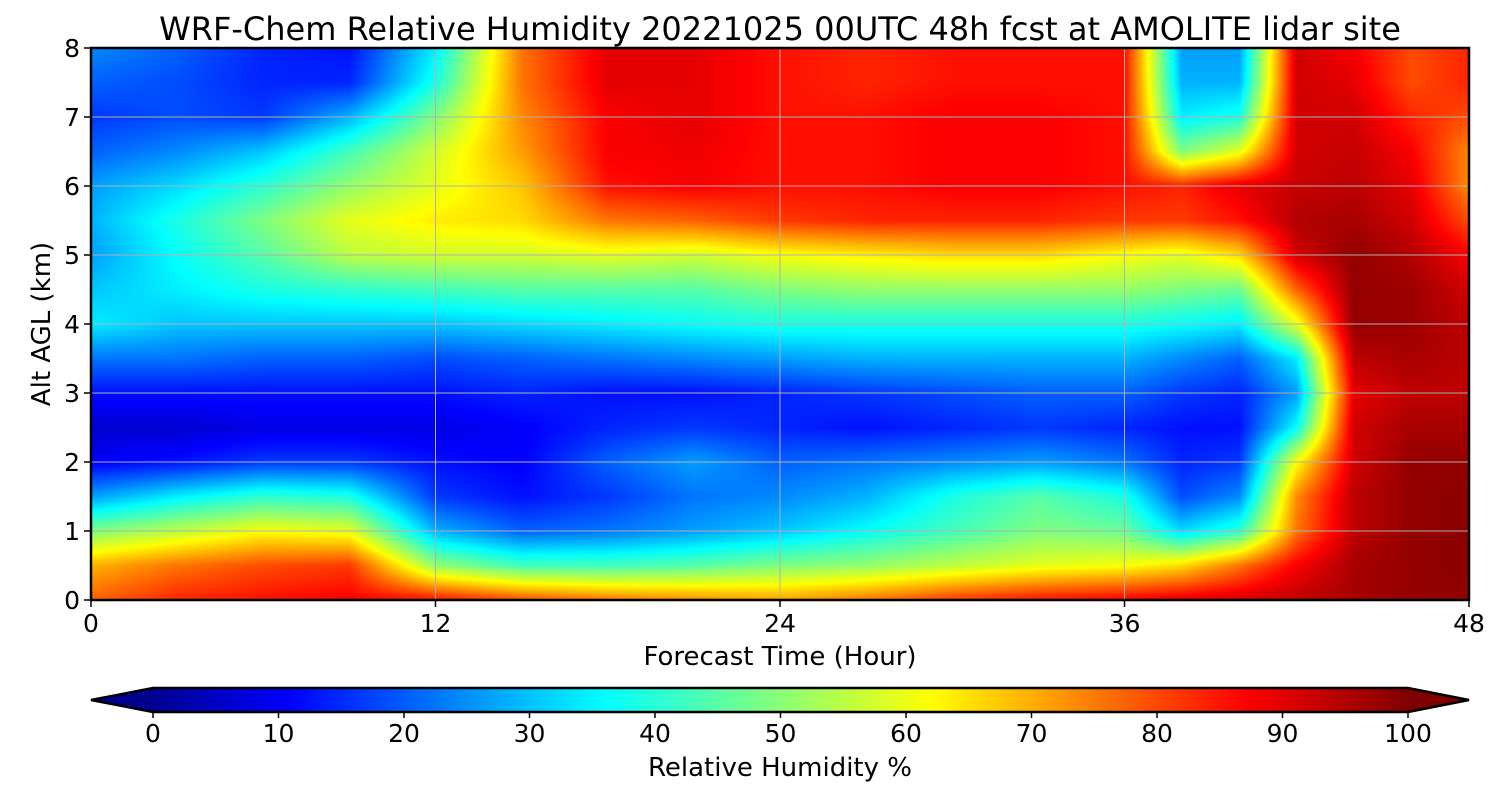 This screenshot has height=800, width=1500. Describe the element at coordinates (72, 600) in the screenshot. I see `y-tick-label: 0` at that location.